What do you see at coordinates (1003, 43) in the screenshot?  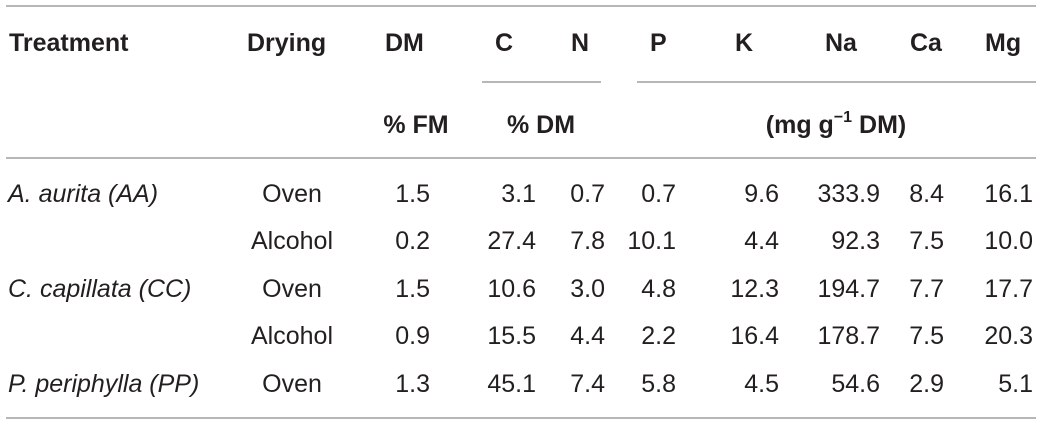 I see `header-mg: Mg` at bounding box center [1003, 43].